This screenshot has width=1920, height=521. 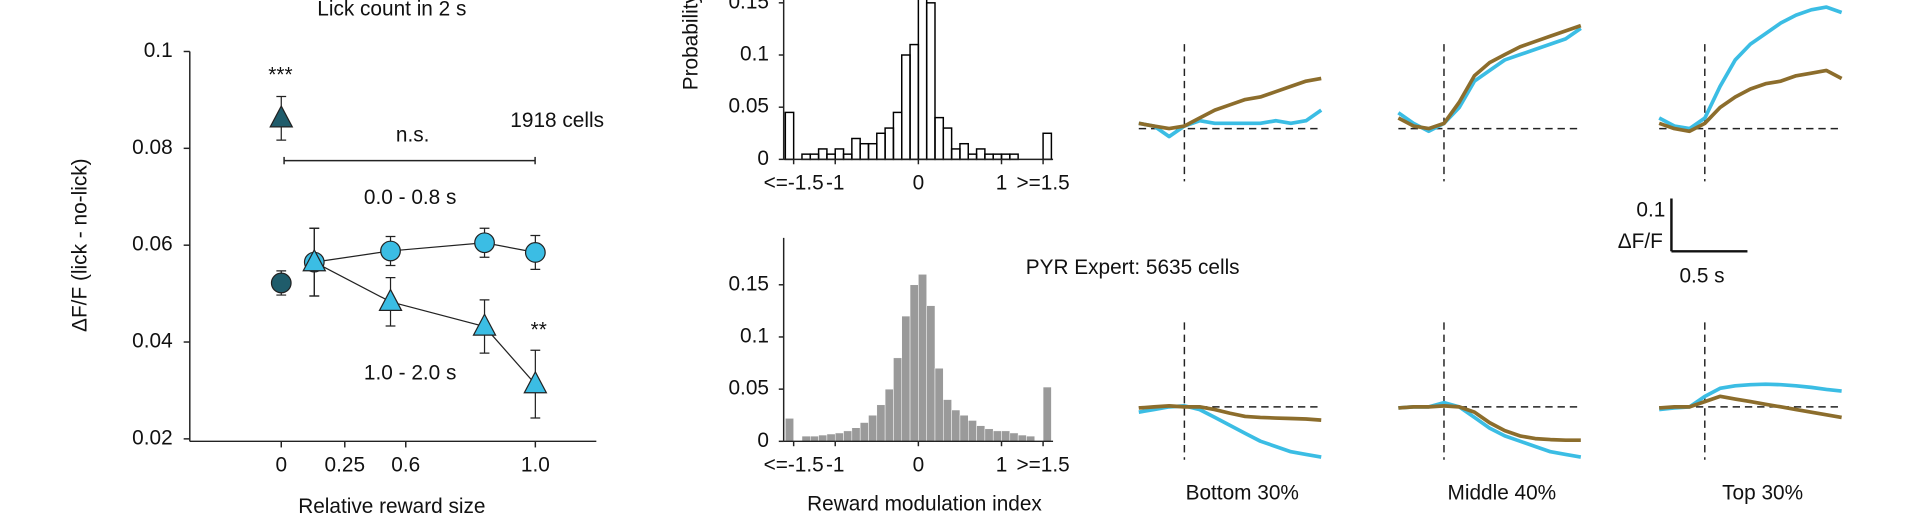 What do you see at coordinates (1701, 276) in the screenshot?
I see `scale-bar-label: 0.5 s` at bounding box center [1701, 276].